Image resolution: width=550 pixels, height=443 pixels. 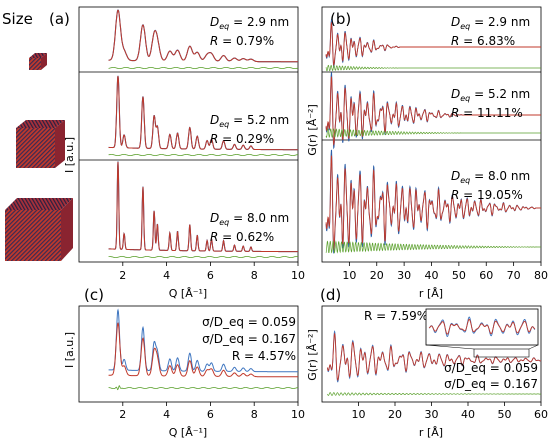 What do you see at coordinates (514, 275) in the screenshot?
I see `panel-b-x-tick-label: 70` at bounding box center [514, 275].